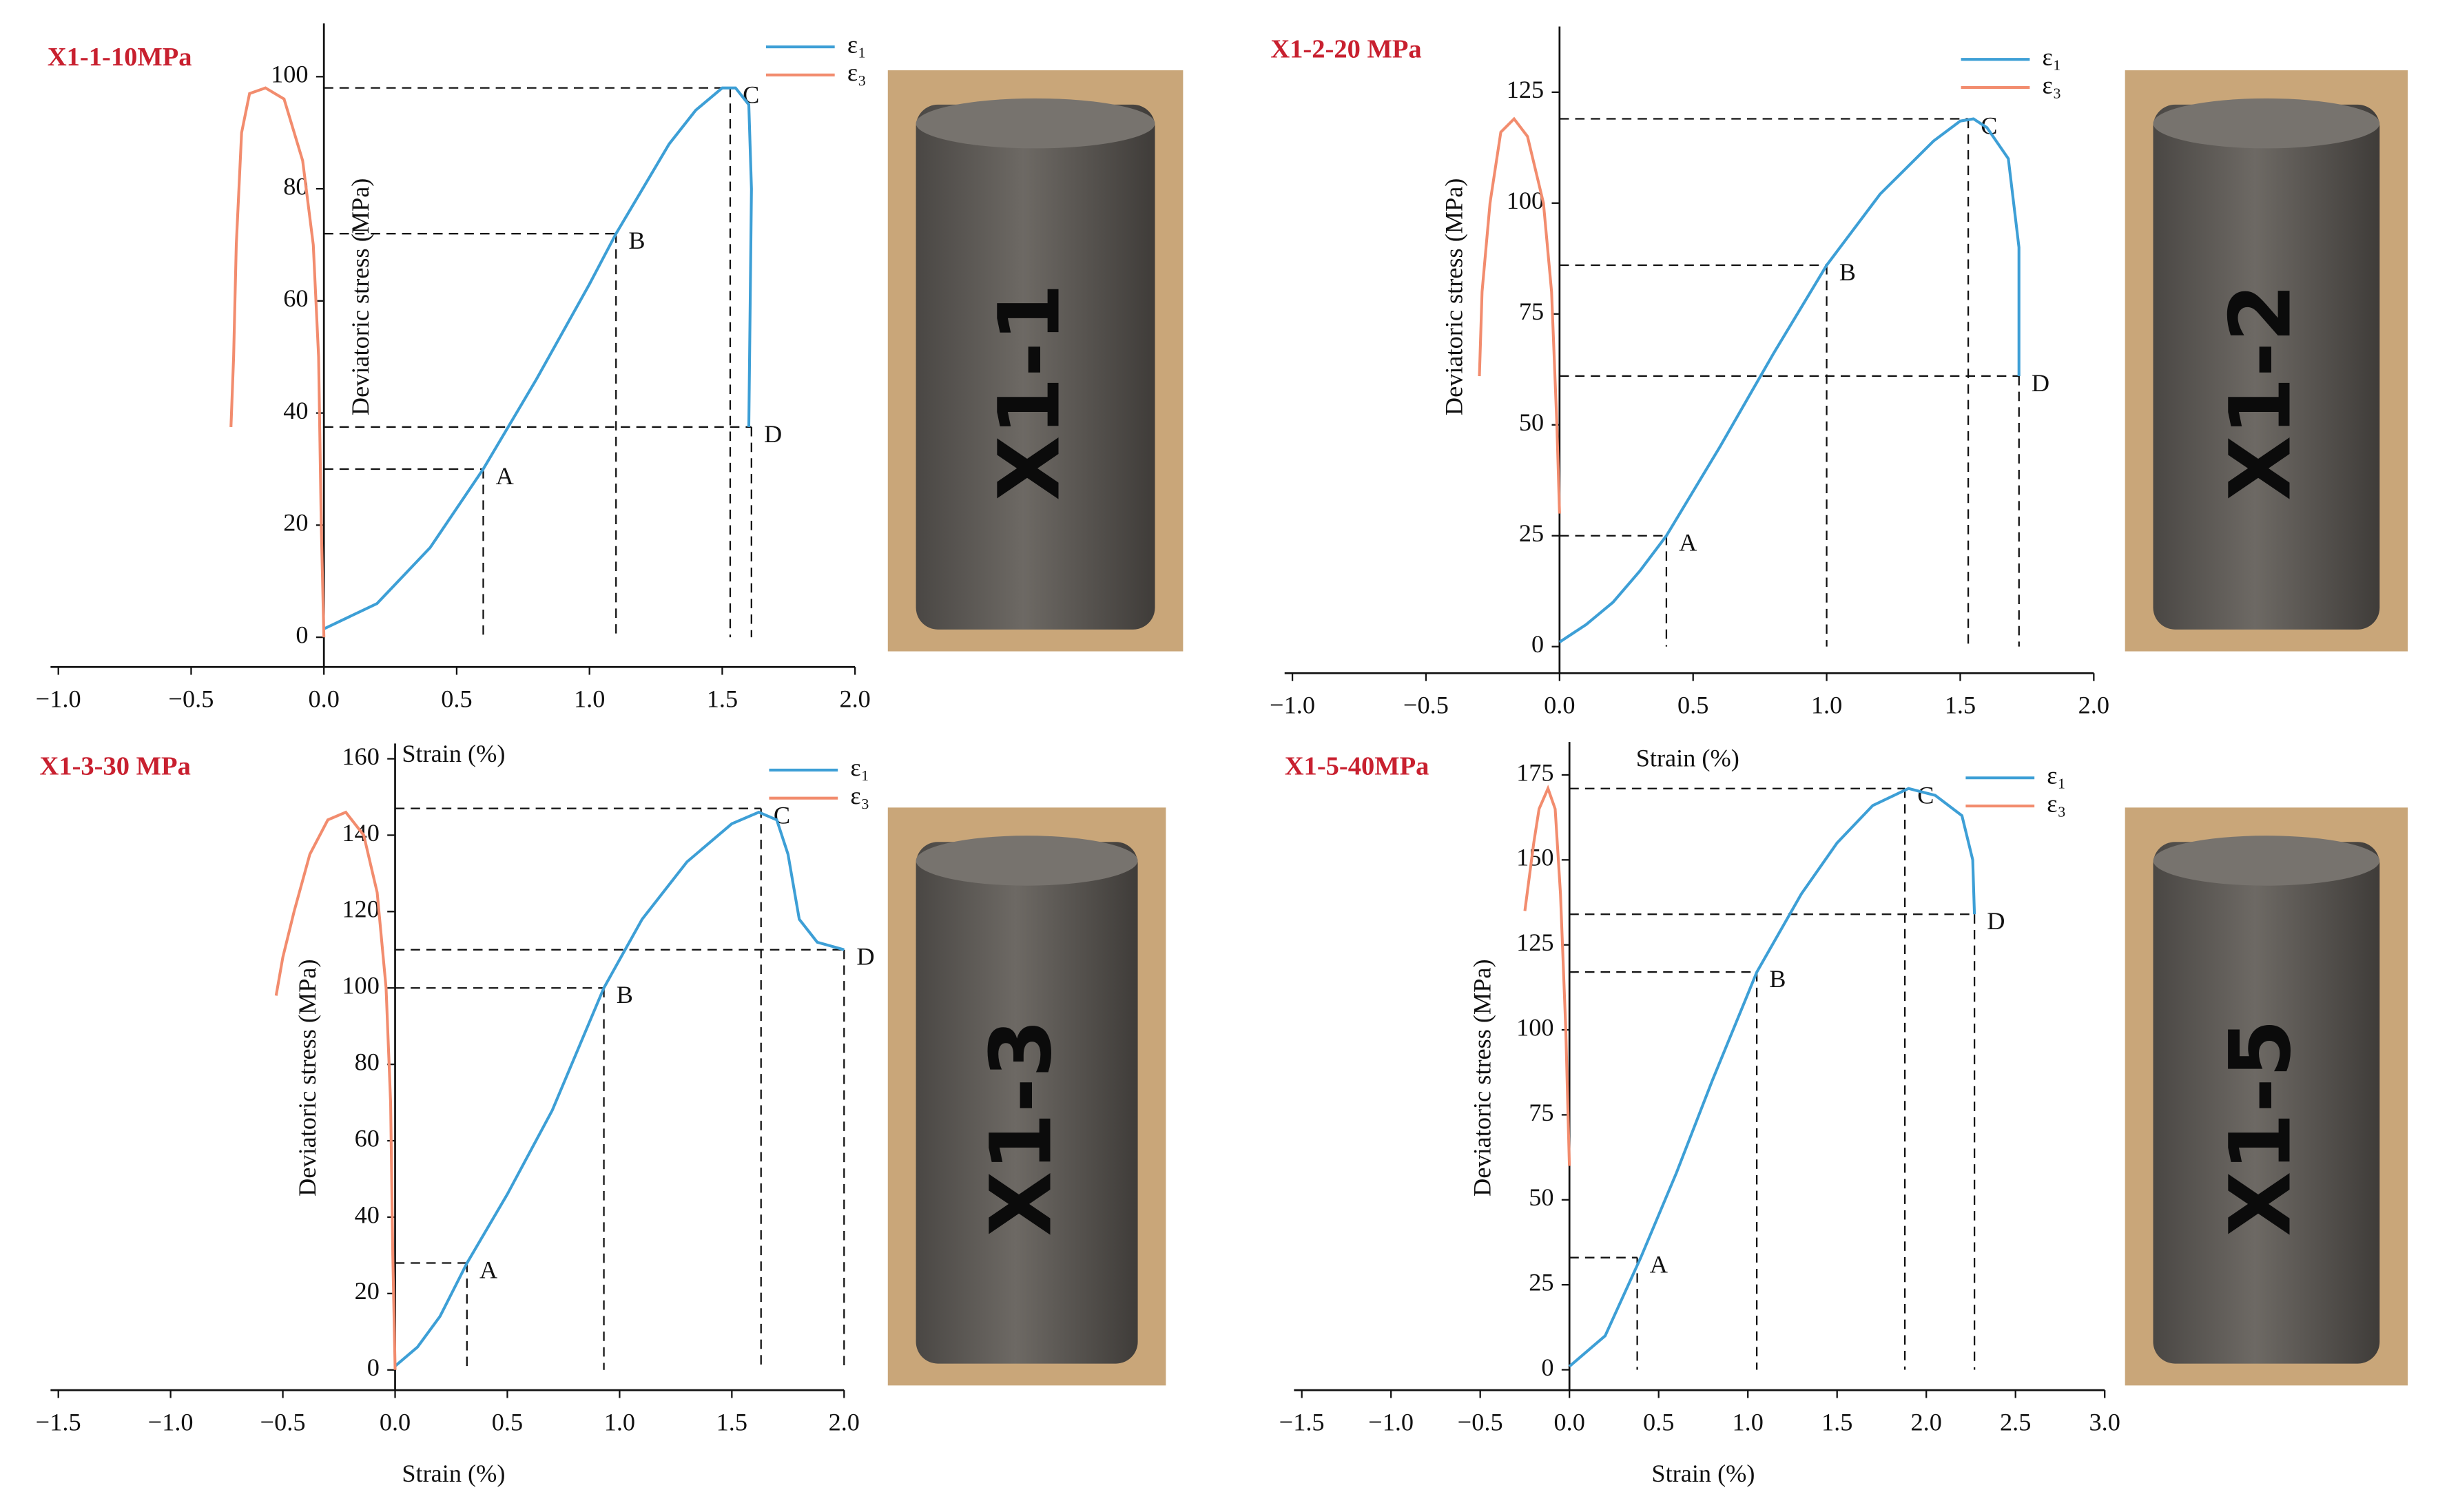  Describe the element at coordinates (1346, 49) in the screenshot. I see `chart-title: X1-2-20 MPa` at that location.